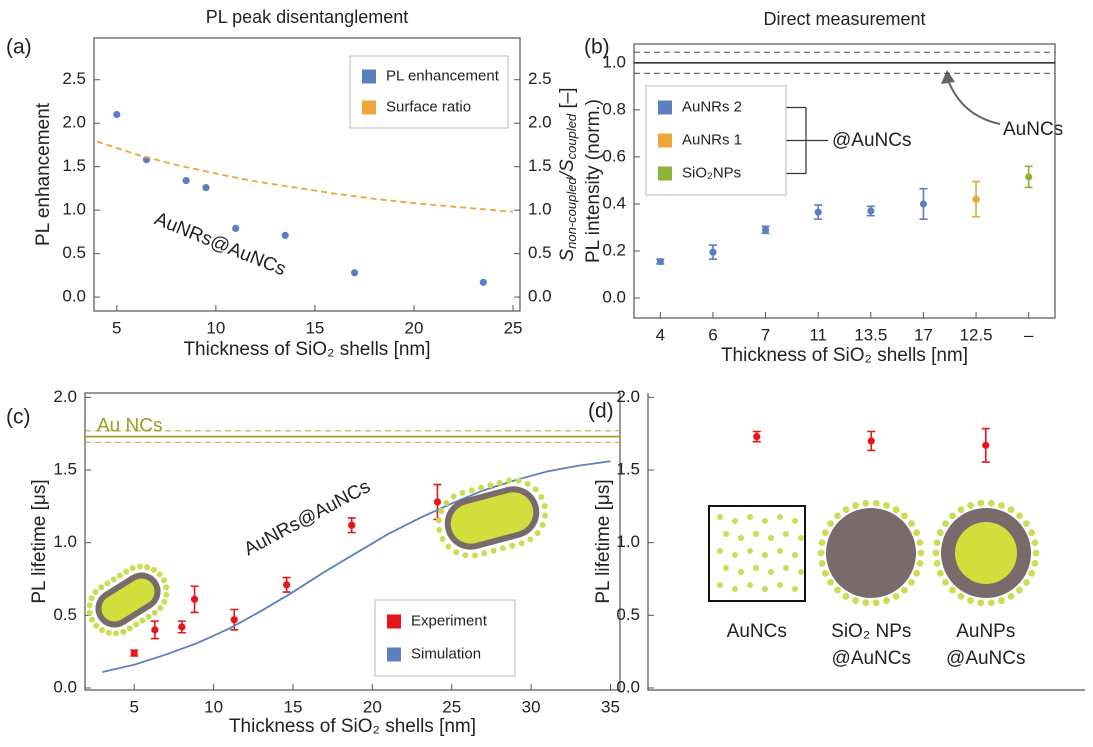 This screenshot has width=1093, height=747. I want to click on x-tick-label: 10, so click(213, 706).